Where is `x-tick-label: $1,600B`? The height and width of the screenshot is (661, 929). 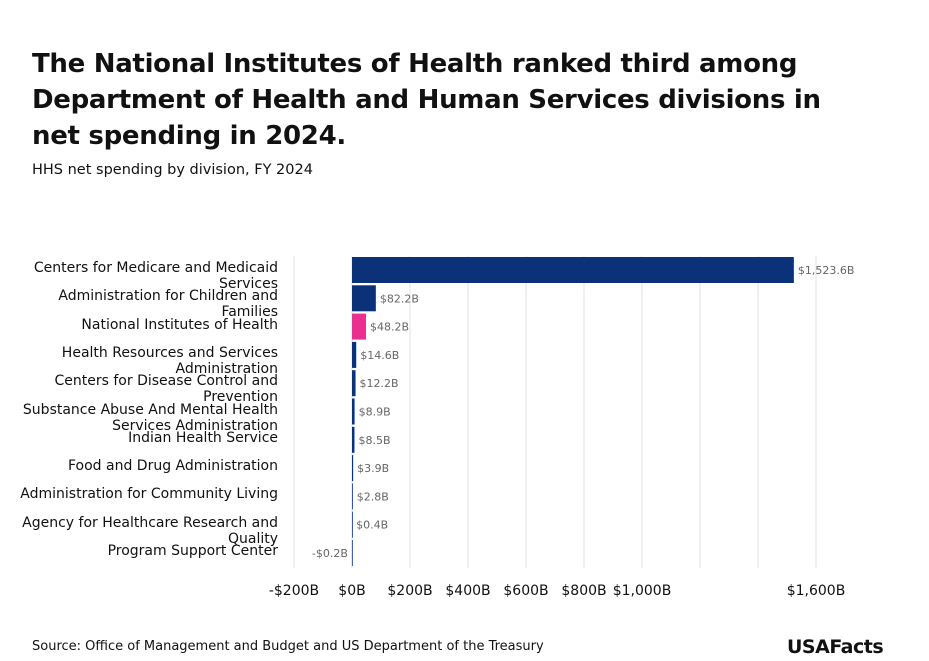 x-tick-label: $1,600B is located at coordinates (816, 591).